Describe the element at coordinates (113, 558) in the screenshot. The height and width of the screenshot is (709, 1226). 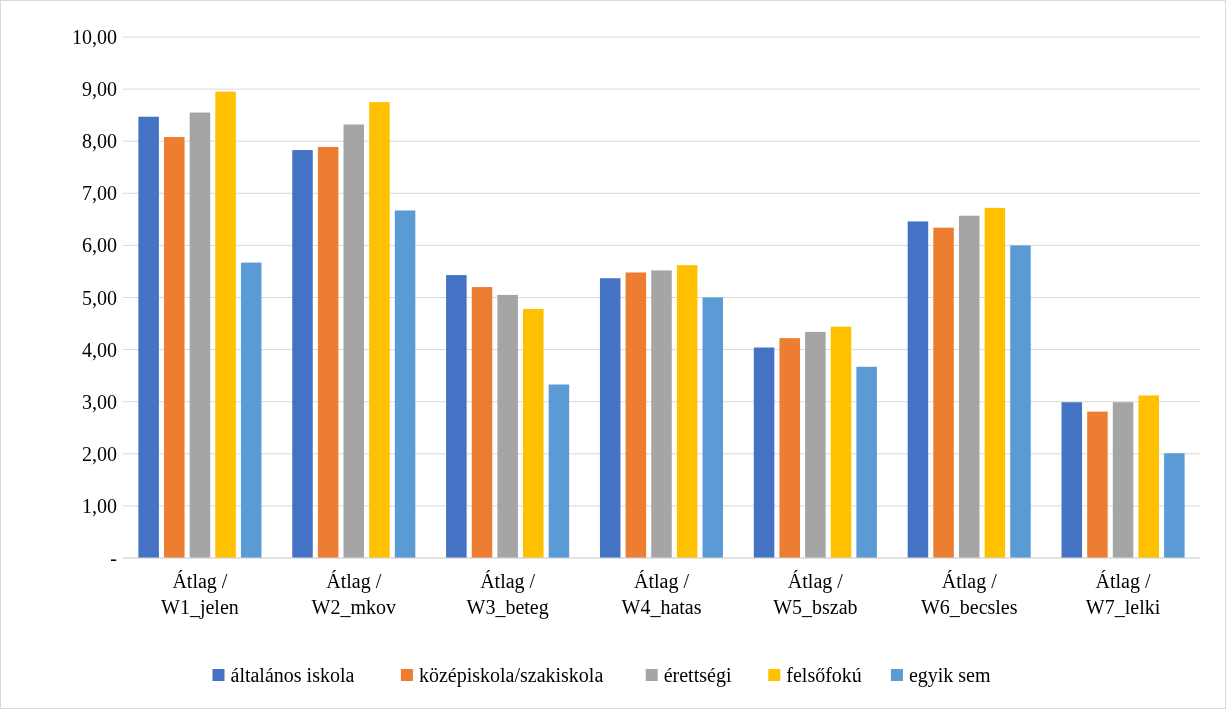
I see `y-tick-label: -` at that location.